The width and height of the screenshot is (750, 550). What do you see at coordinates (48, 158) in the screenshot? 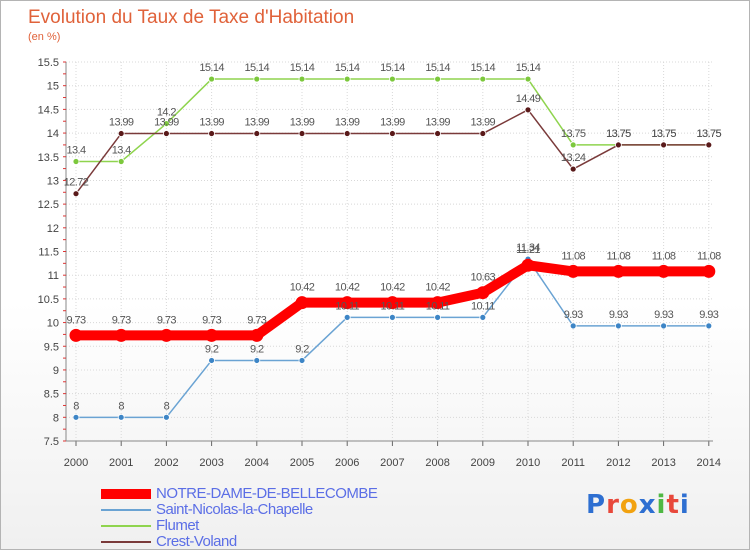
I see `y-tick-label: 13.5` at bounding box center [48, 158].